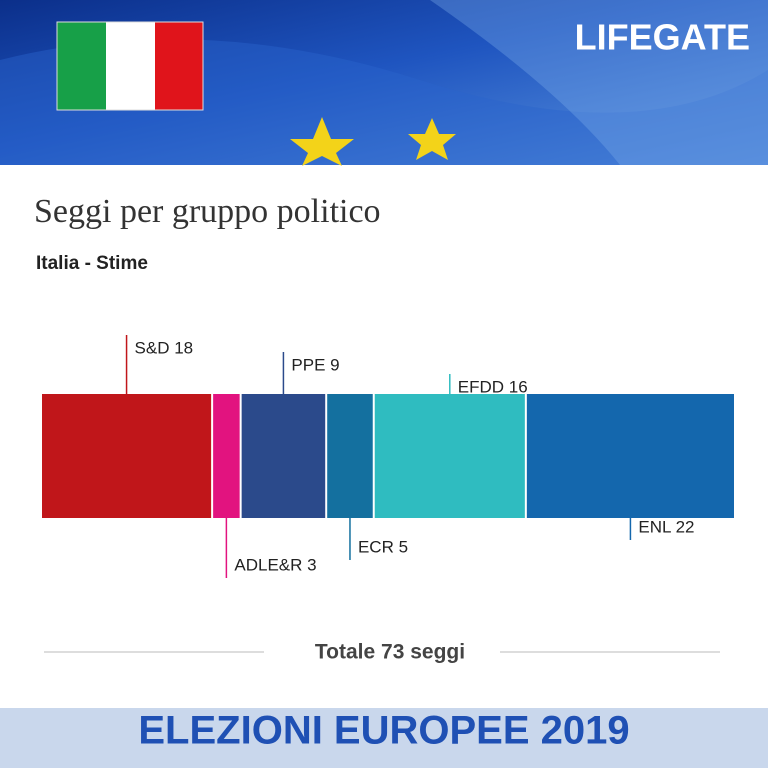  I want to click on chart-title: Seggi per gruppo politico, so click(207, 211).